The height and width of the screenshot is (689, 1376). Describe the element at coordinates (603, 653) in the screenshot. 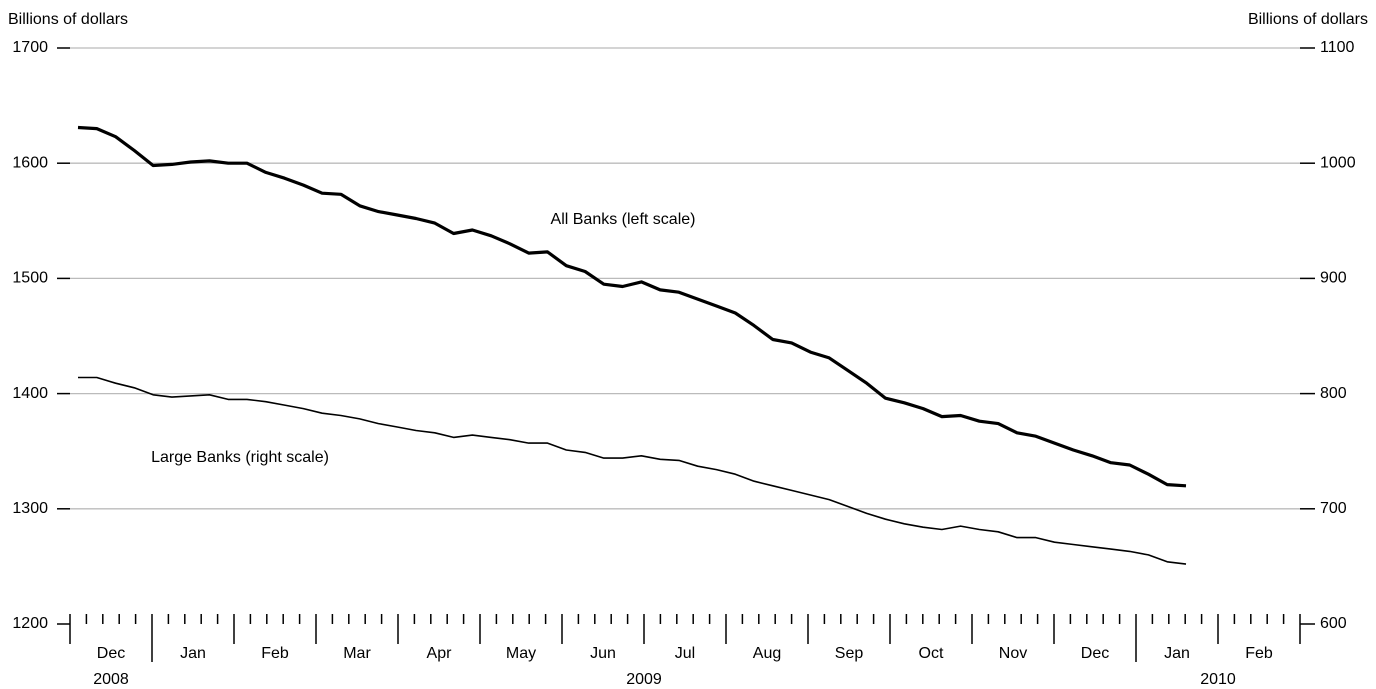

I see `x-tick-label: Jun` at that location.